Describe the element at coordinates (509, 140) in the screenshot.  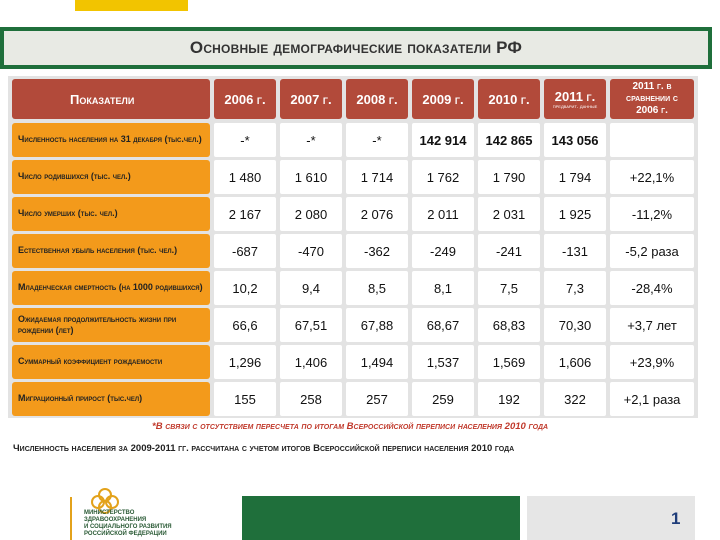
I see `value-cell: 142 865` at that location.